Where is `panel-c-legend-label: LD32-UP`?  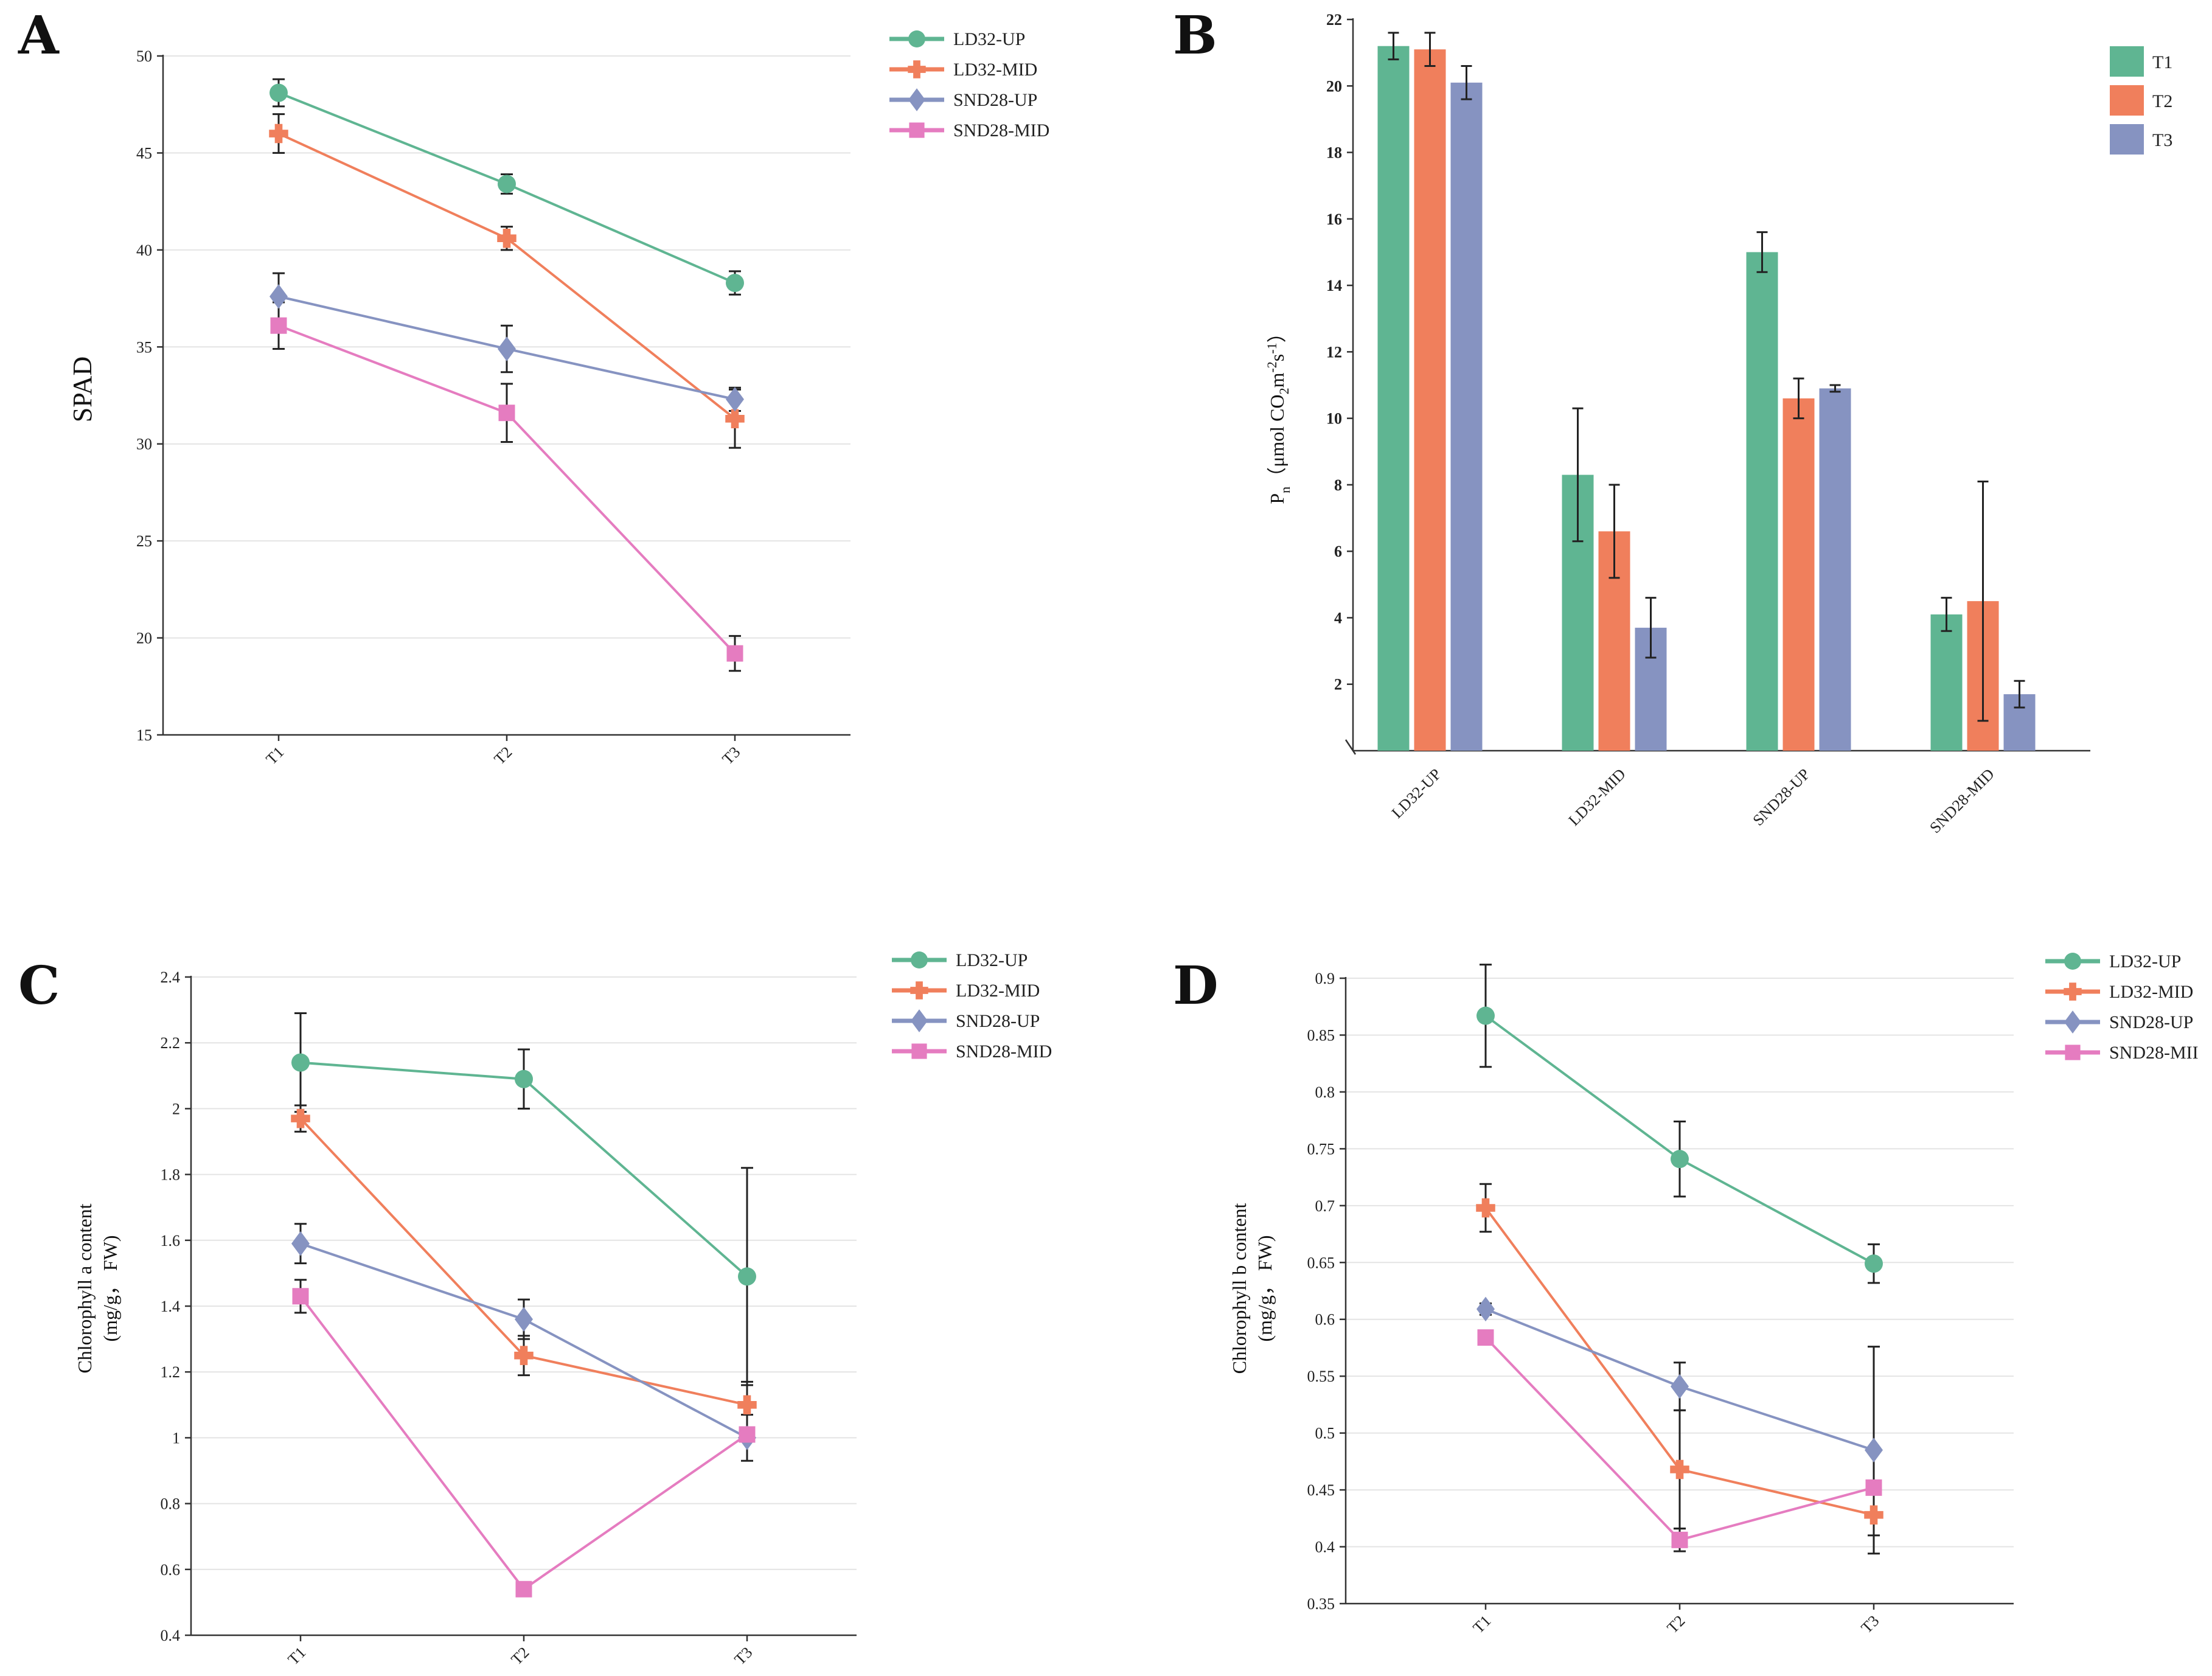 panel-c-legend-label: LD32-UP is located at coordinates (992, 960).